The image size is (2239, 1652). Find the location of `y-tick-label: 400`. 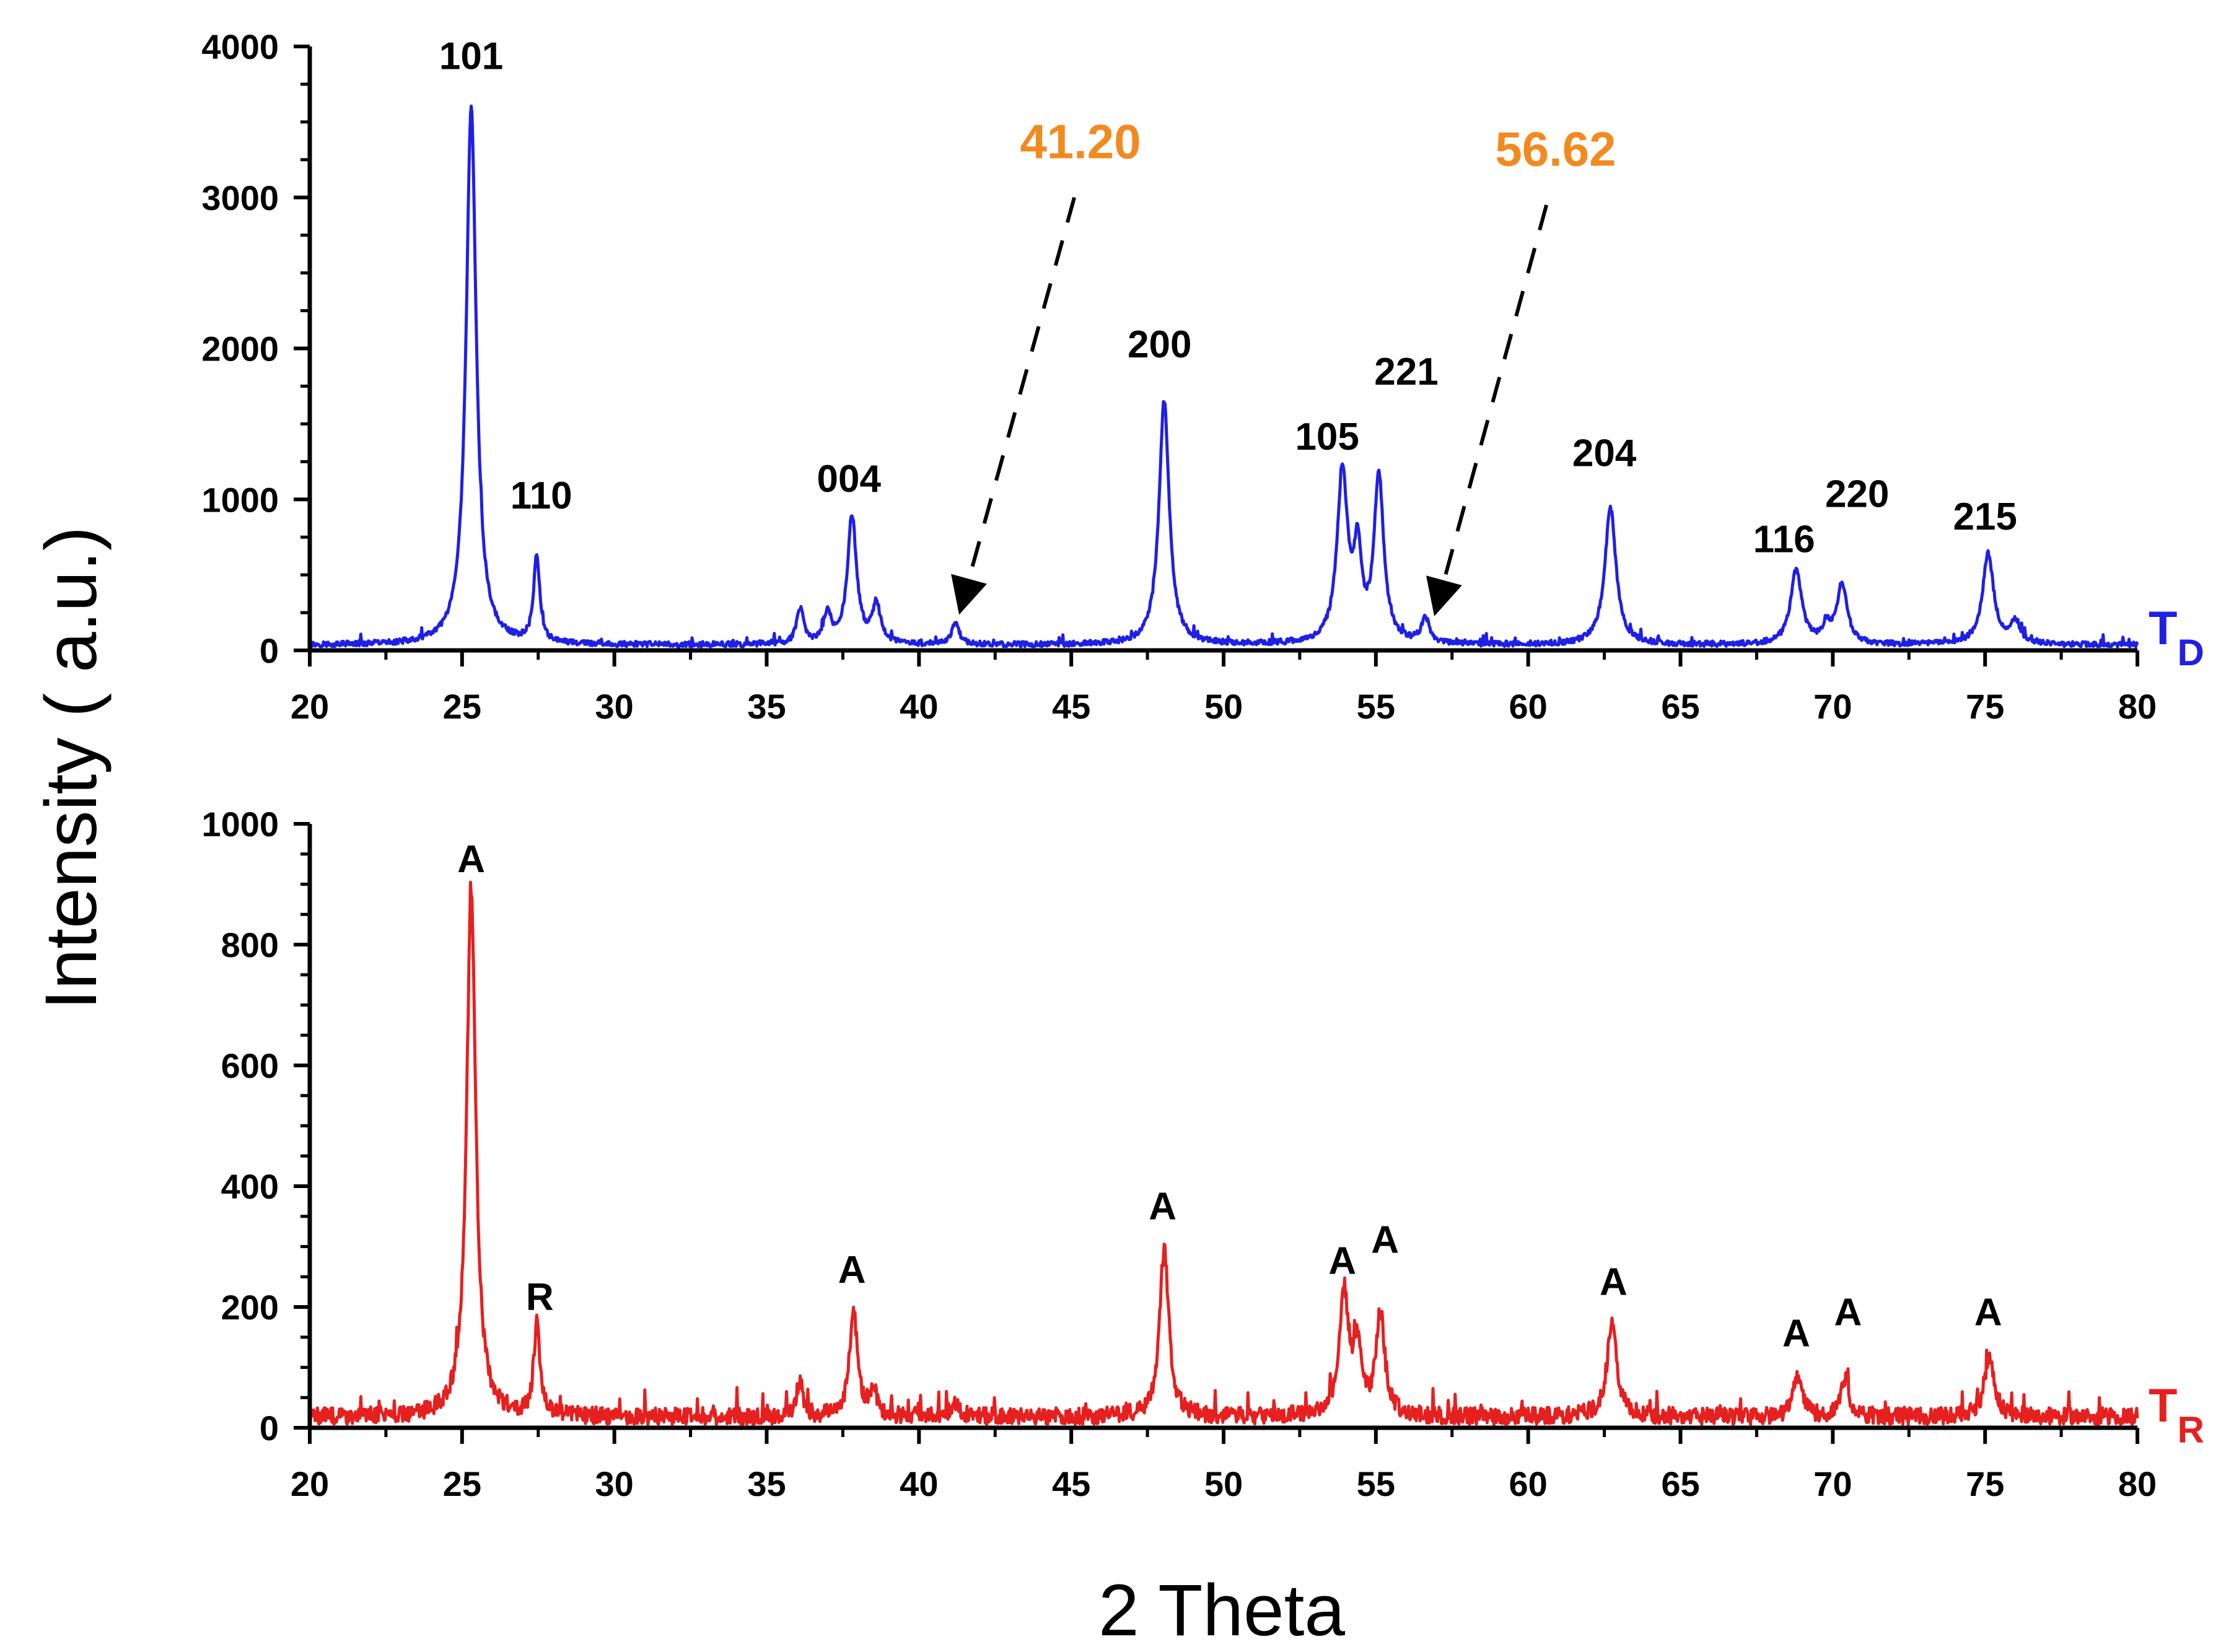

y-tick-label: 400 is located at coordinates (250, 1186).